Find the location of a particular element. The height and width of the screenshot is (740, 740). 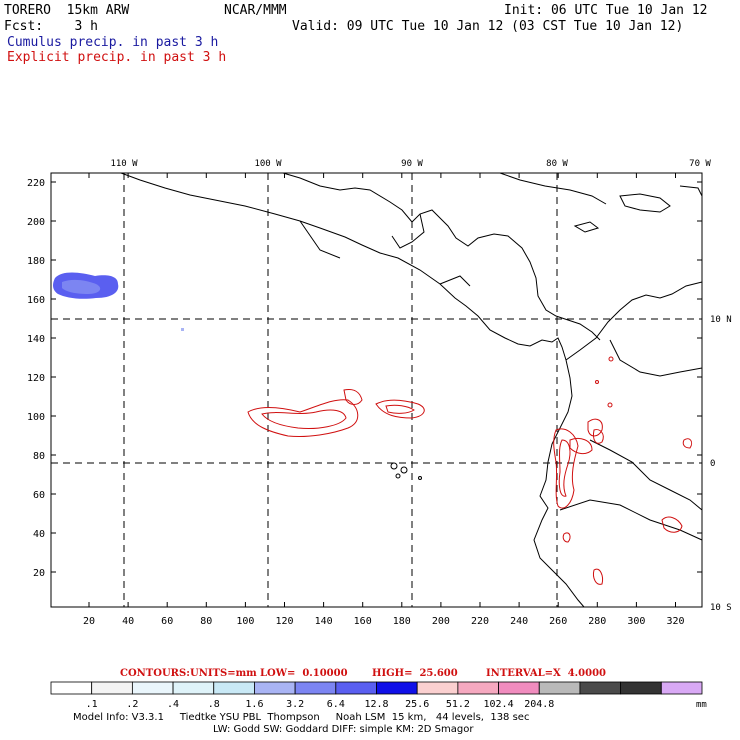

x-tick-label: 220 is located at coordinates (480, 621).